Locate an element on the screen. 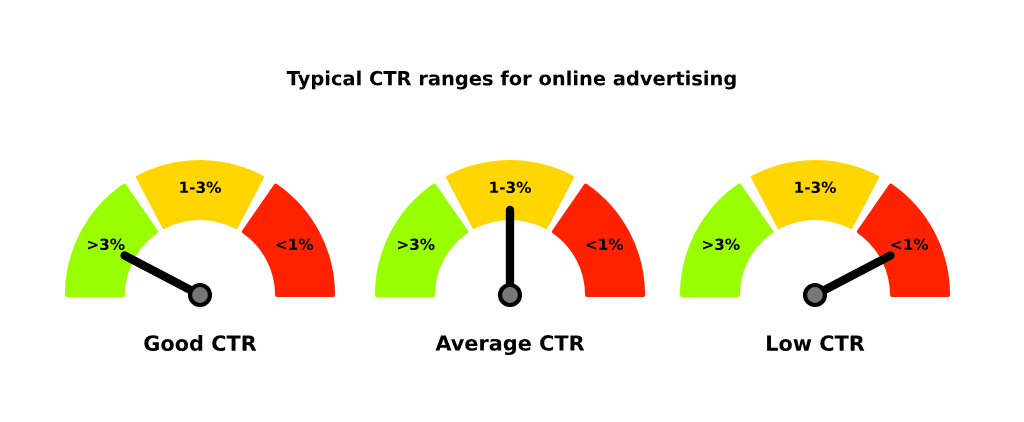 Image resolution: width=1024 pixels, height=422 pixels. text: Average CTR is located at coordinates (510, 345).